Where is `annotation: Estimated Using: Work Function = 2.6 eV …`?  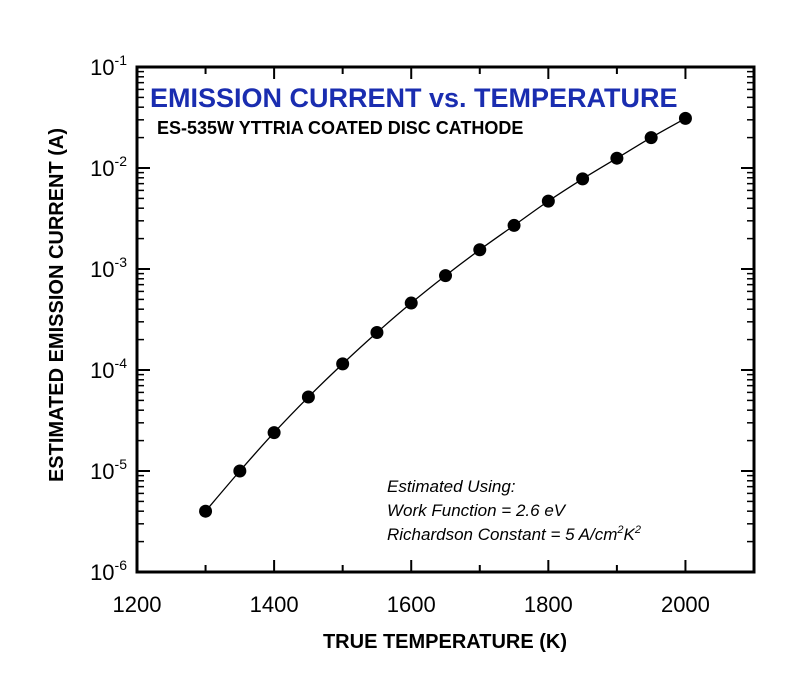 annotation: Estimated Using: Work Function = 2.6 eV … is located at coordinates (514, 510).